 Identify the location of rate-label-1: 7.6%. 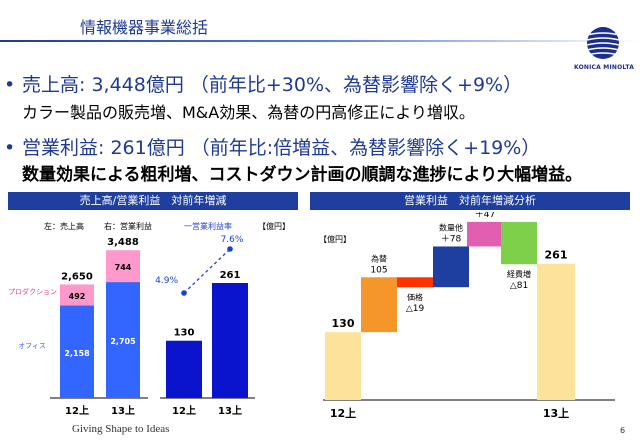
(232, 240).